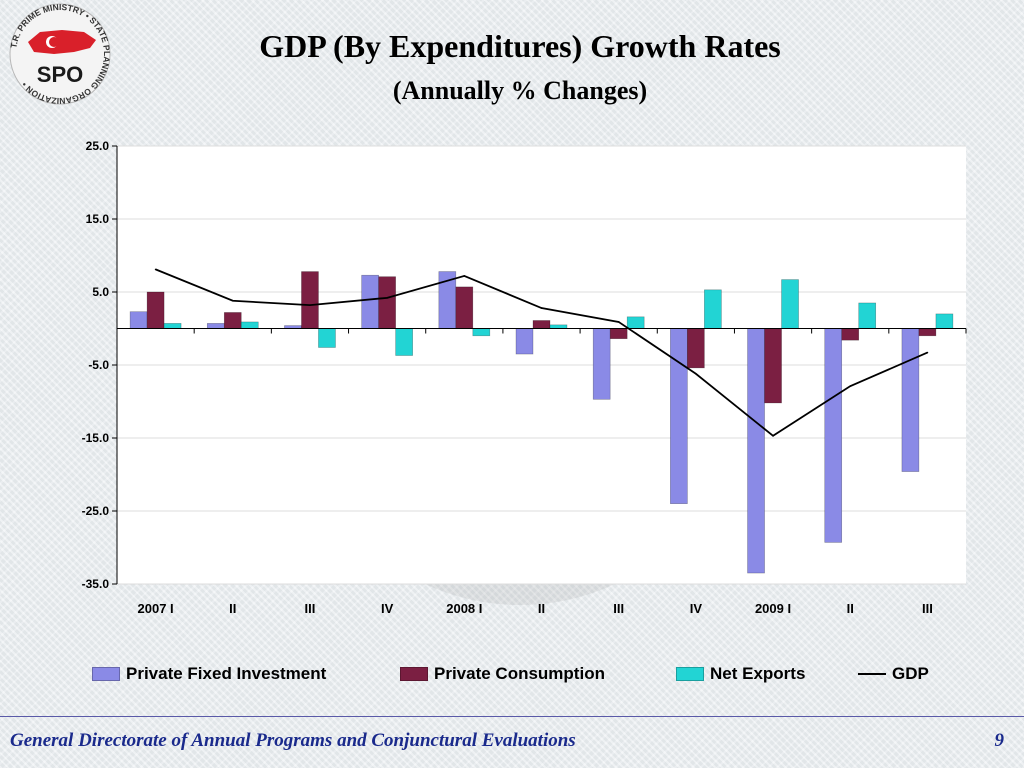  Describe the element at coordinates (999, 740) in the screenshot. I see `page-number: 9` at that location.